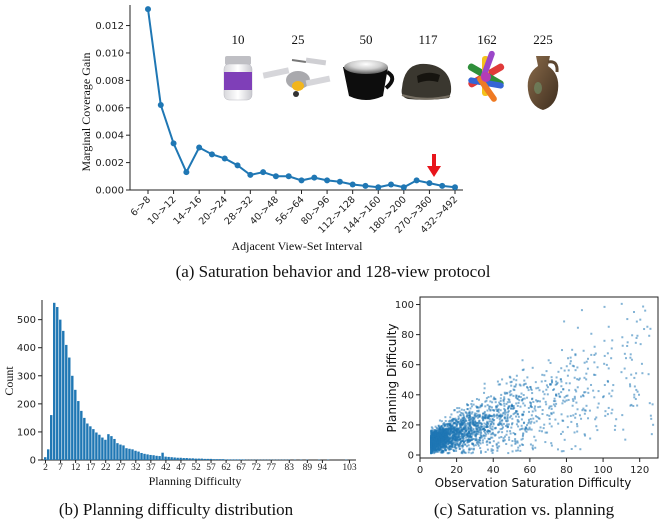 This screenshot has width=666, height=523. What do you see at coordinates (26, 348) in the screenshot?
I see `panel-b-y-tick-label: 400` at bounding box center [26, 348].